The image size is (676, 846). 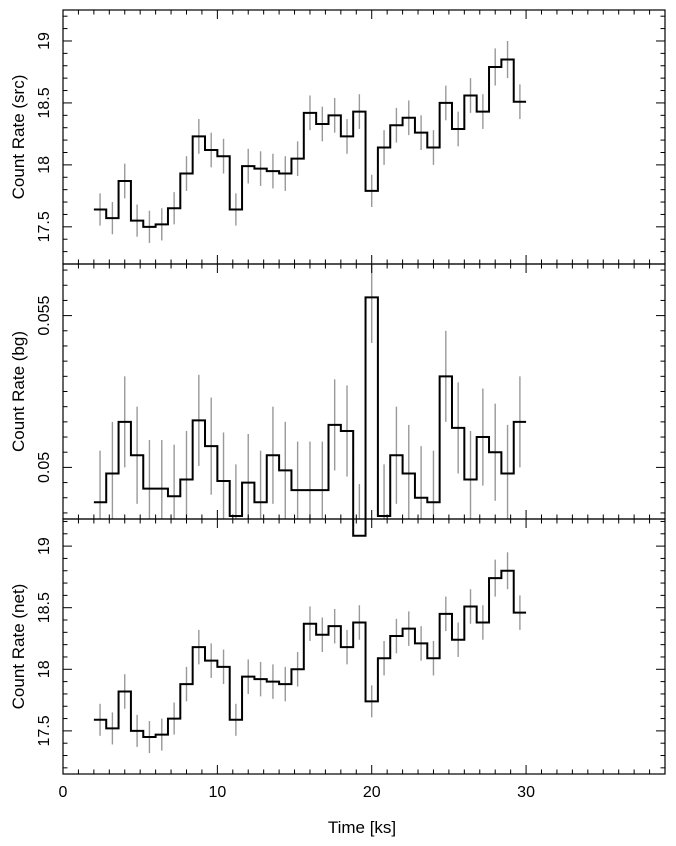 What do you see at coordinates (44, 546) in the screenshot?
I see `y-tick-label-net: 19` at bounding box center [44, 546].